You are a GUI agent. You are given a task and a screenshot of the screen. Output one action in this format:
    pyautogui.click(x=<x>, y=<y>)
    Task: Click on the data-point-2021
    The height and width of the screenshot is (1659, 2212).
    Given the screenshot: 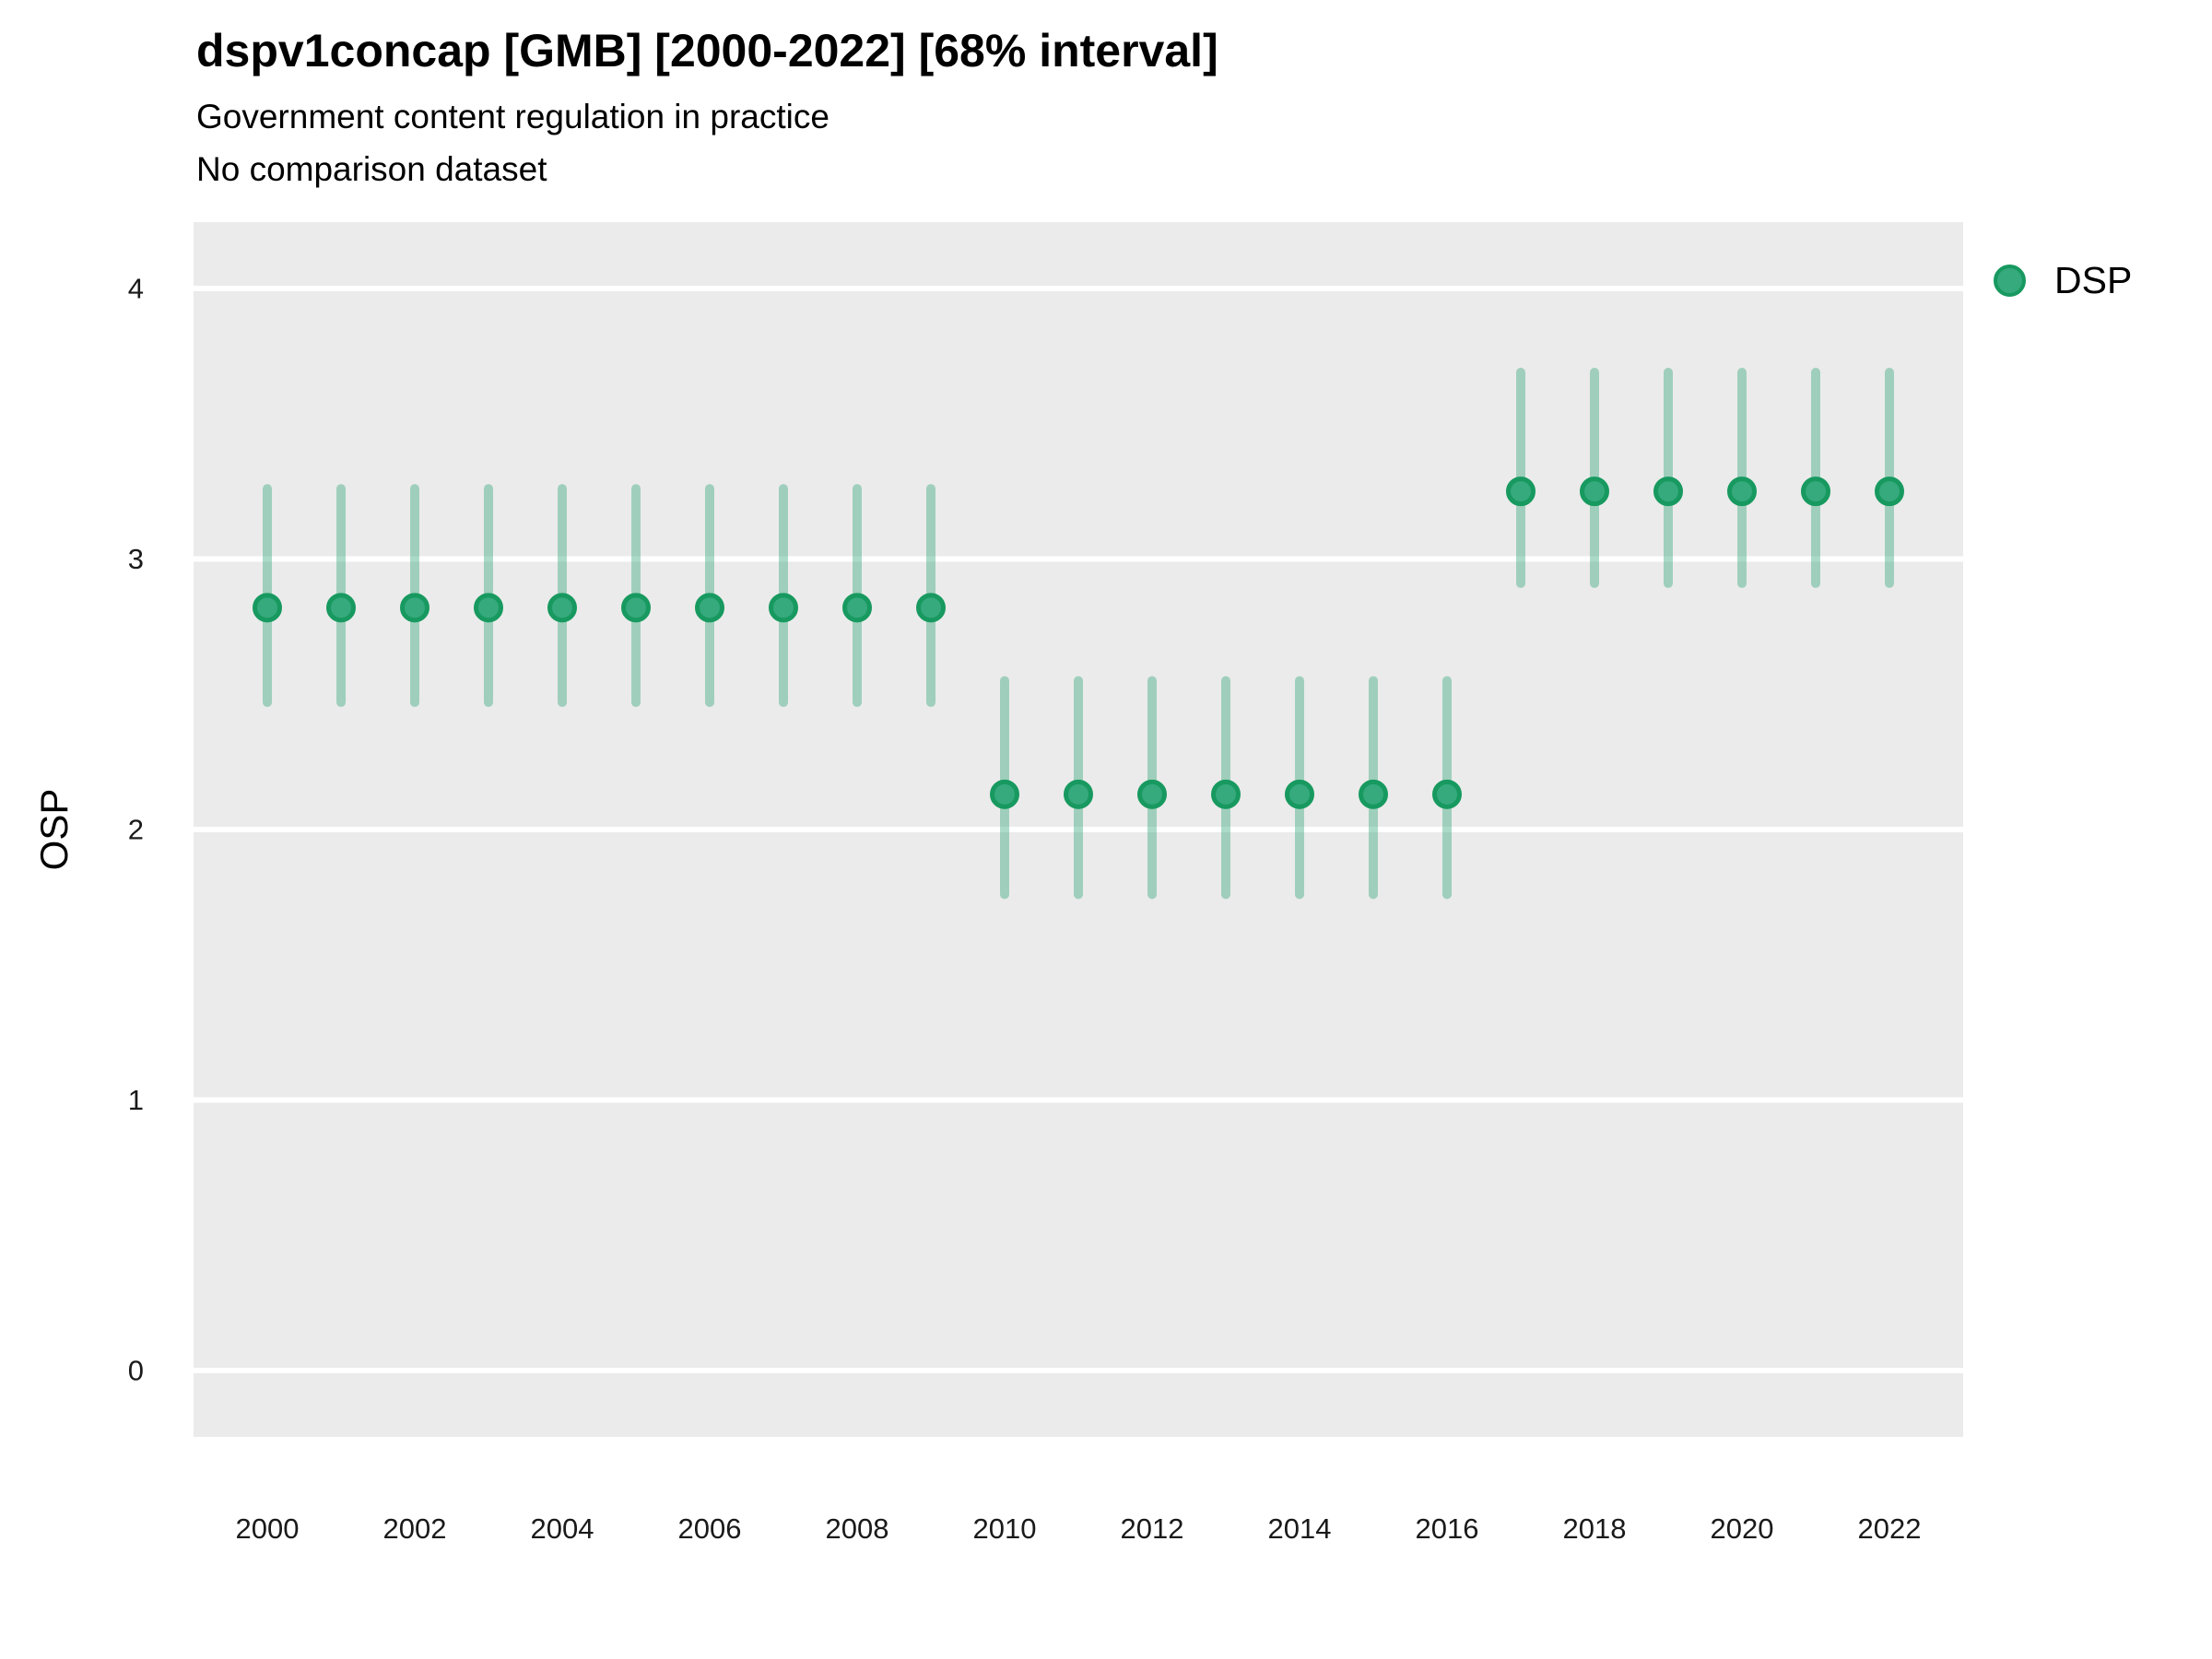 What is the action you would take?
    pyautogui.click(x=1815, y=492)
    